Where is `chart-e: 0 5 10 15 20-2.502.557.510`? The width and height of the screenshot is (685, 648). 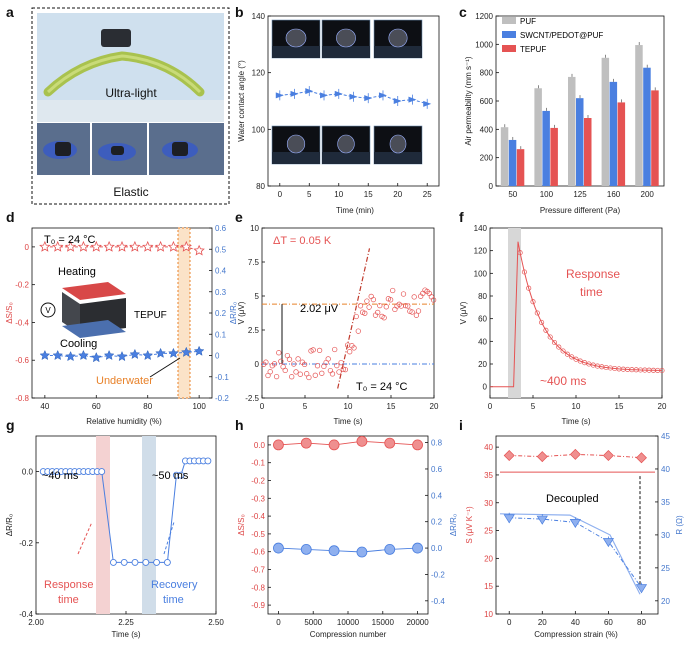
chart-e: 0 5 10 15 20-2.502.557.510 is located at coordinates (342, 317).